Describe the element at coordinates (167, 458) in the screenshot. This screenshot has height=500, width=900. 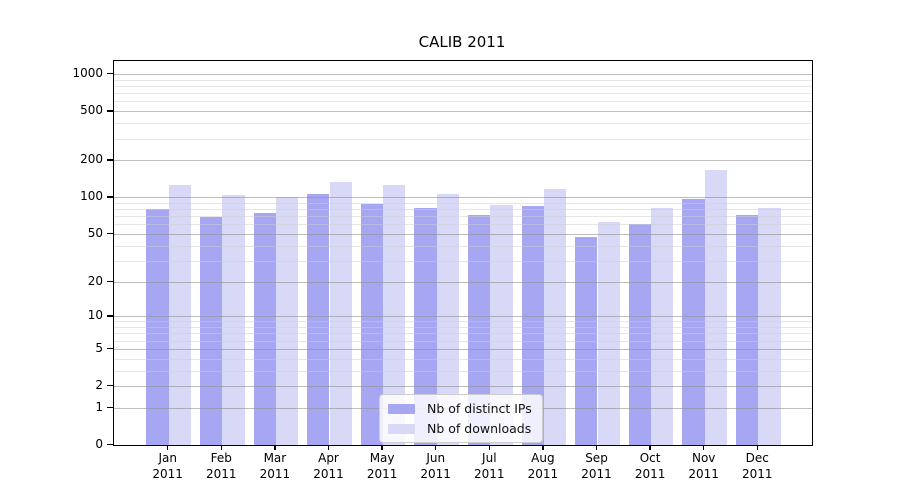
I see `x-tick-month: Jan` at that location.